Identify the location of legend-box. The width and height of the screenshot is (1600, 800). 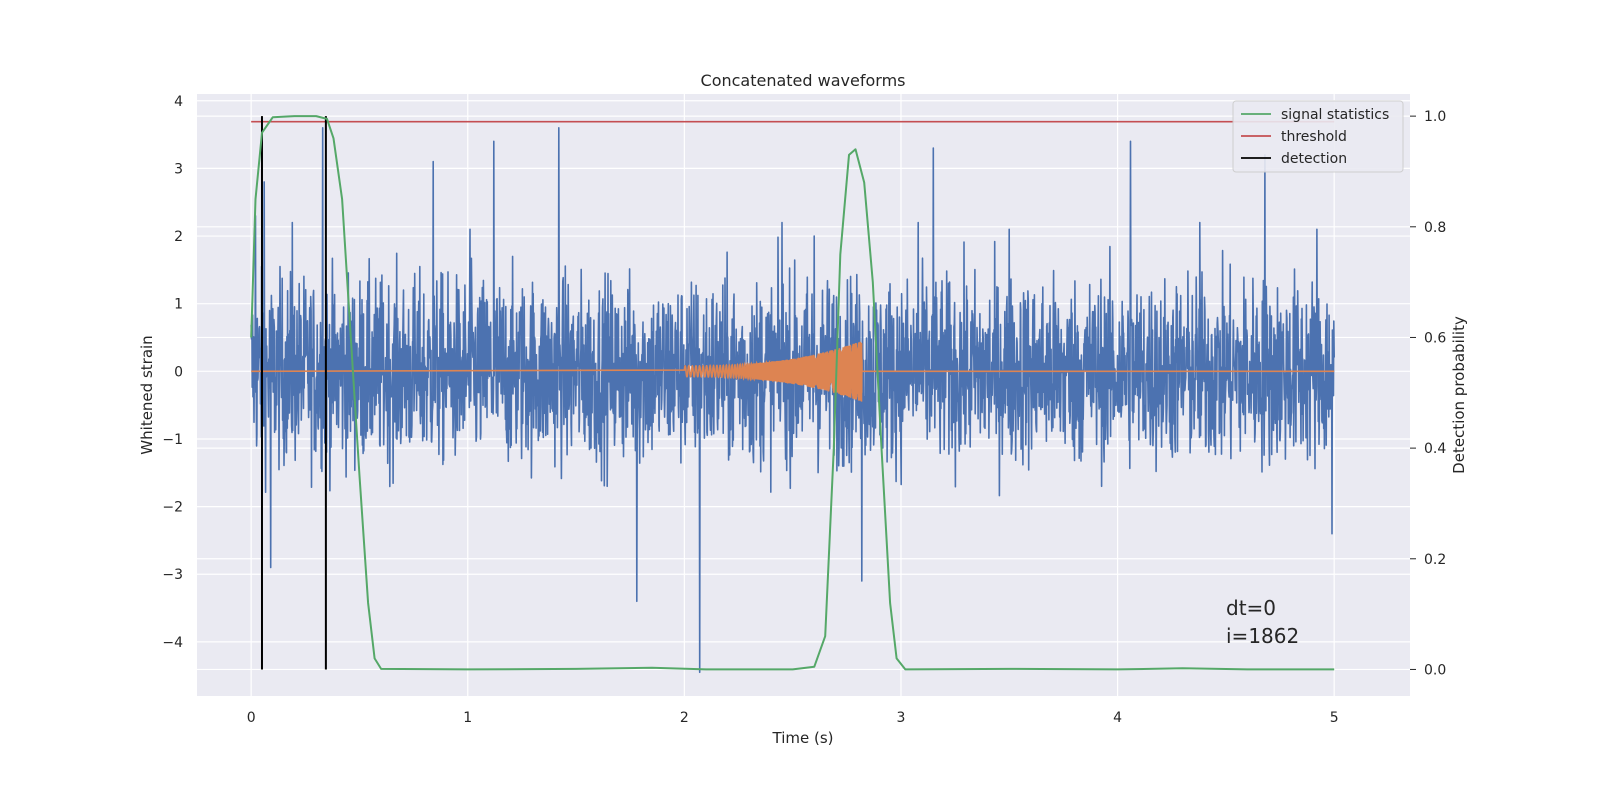
(1318, 136).